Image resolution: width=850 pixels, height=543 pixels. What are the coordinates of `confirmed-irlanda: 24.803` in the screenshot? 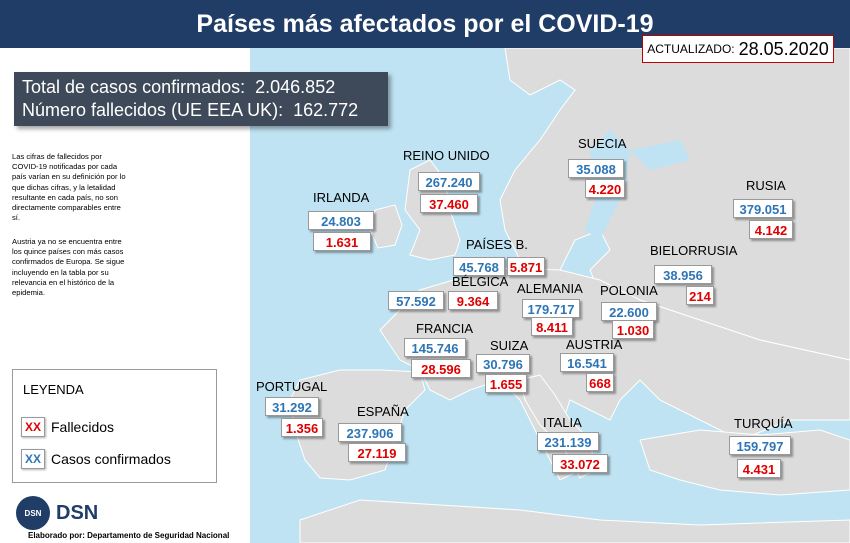 It's located at (341, 220).